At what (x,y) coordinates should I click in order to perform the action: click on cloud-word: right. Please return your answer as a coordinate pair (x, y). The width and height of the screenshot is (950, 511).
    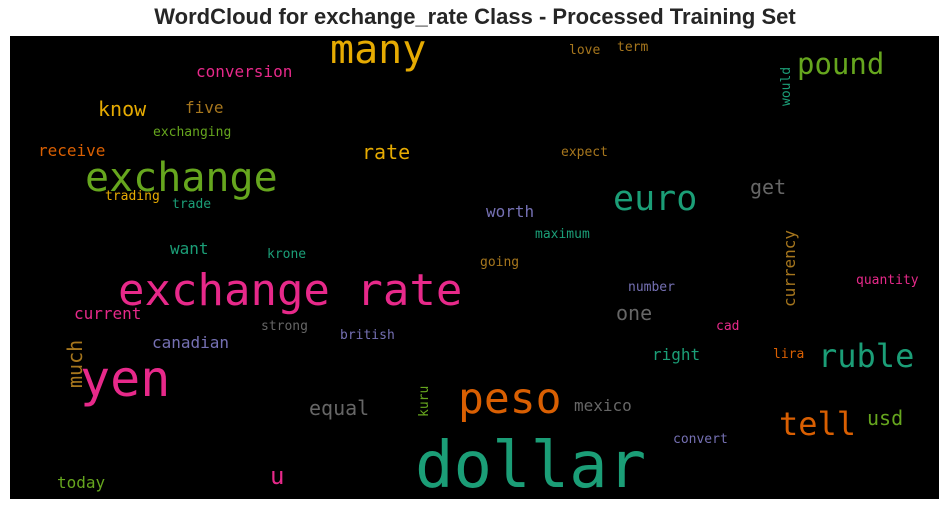
    Looking at the image, I should click on (676, 354).